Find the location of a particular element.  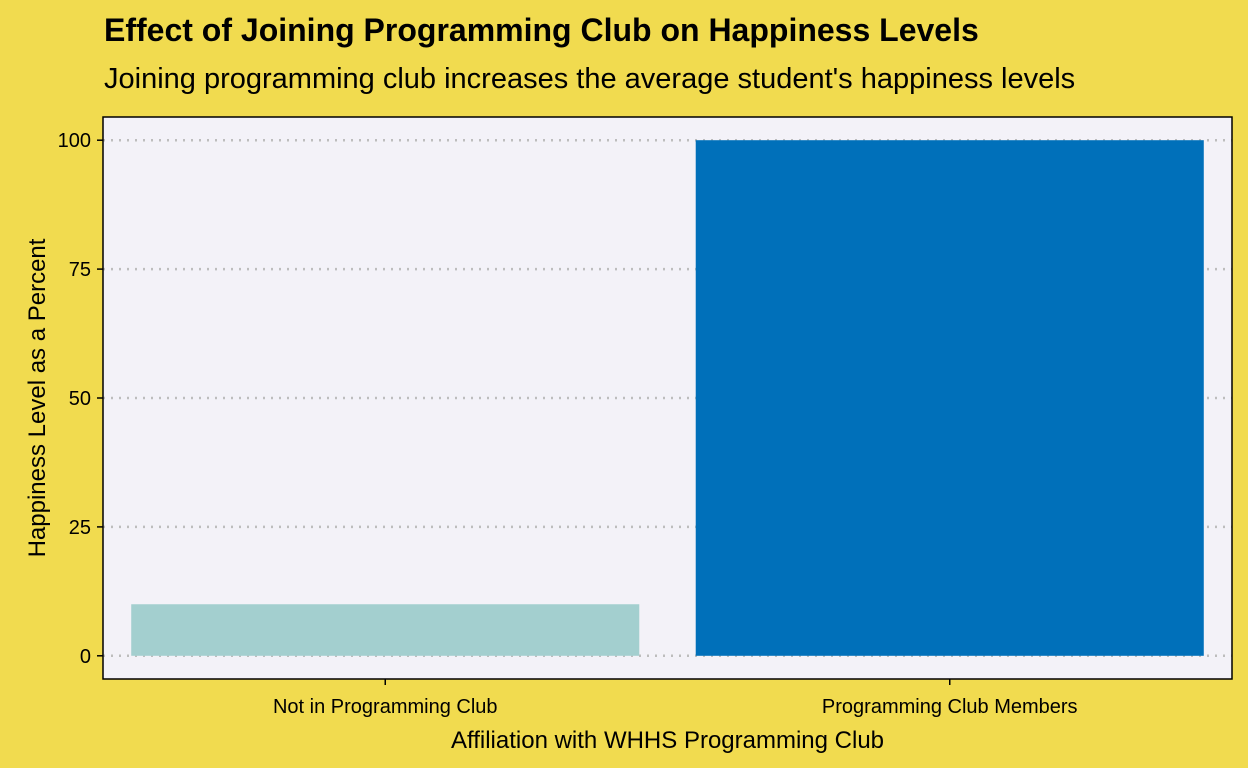

y-tick-label: 0 is located at coordinates (85, 657).